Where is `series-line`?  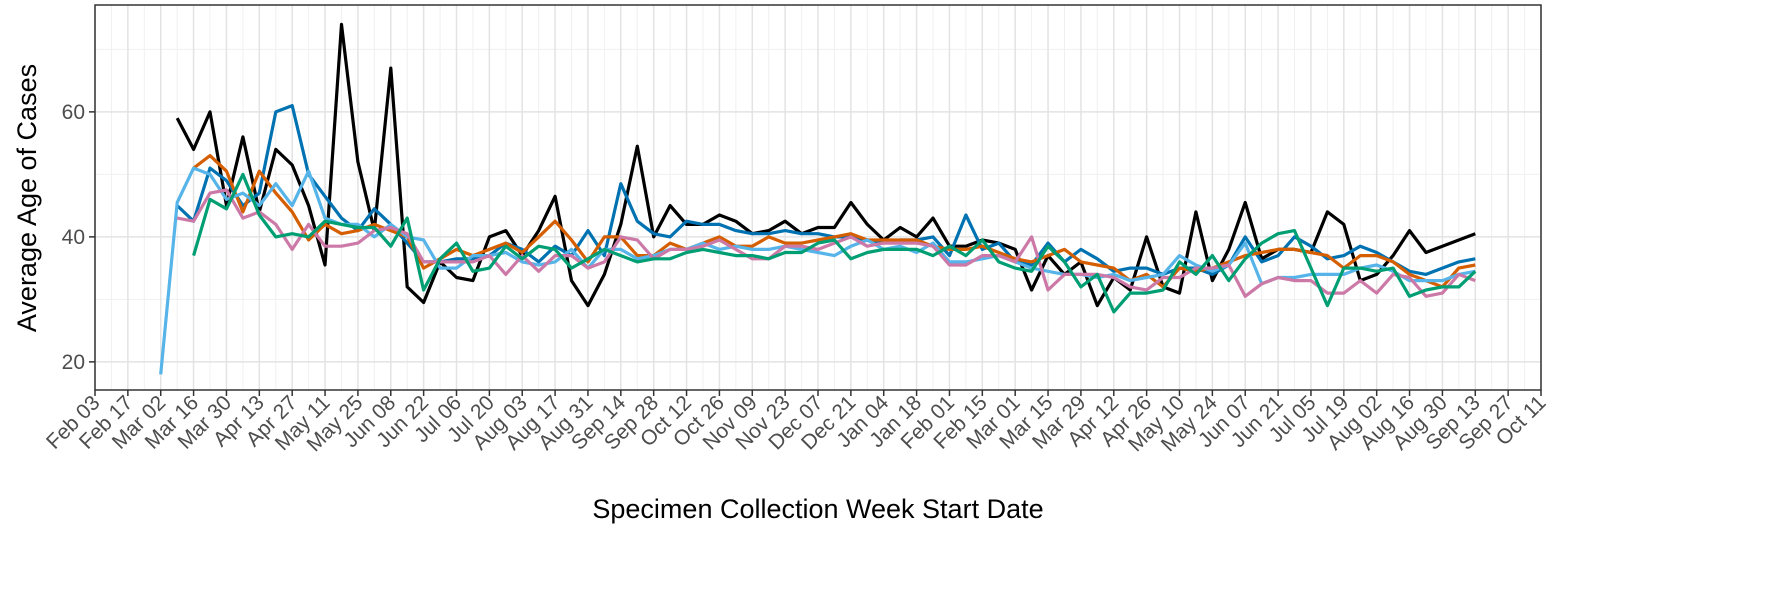 series-line is located at coordinates (826, 243).